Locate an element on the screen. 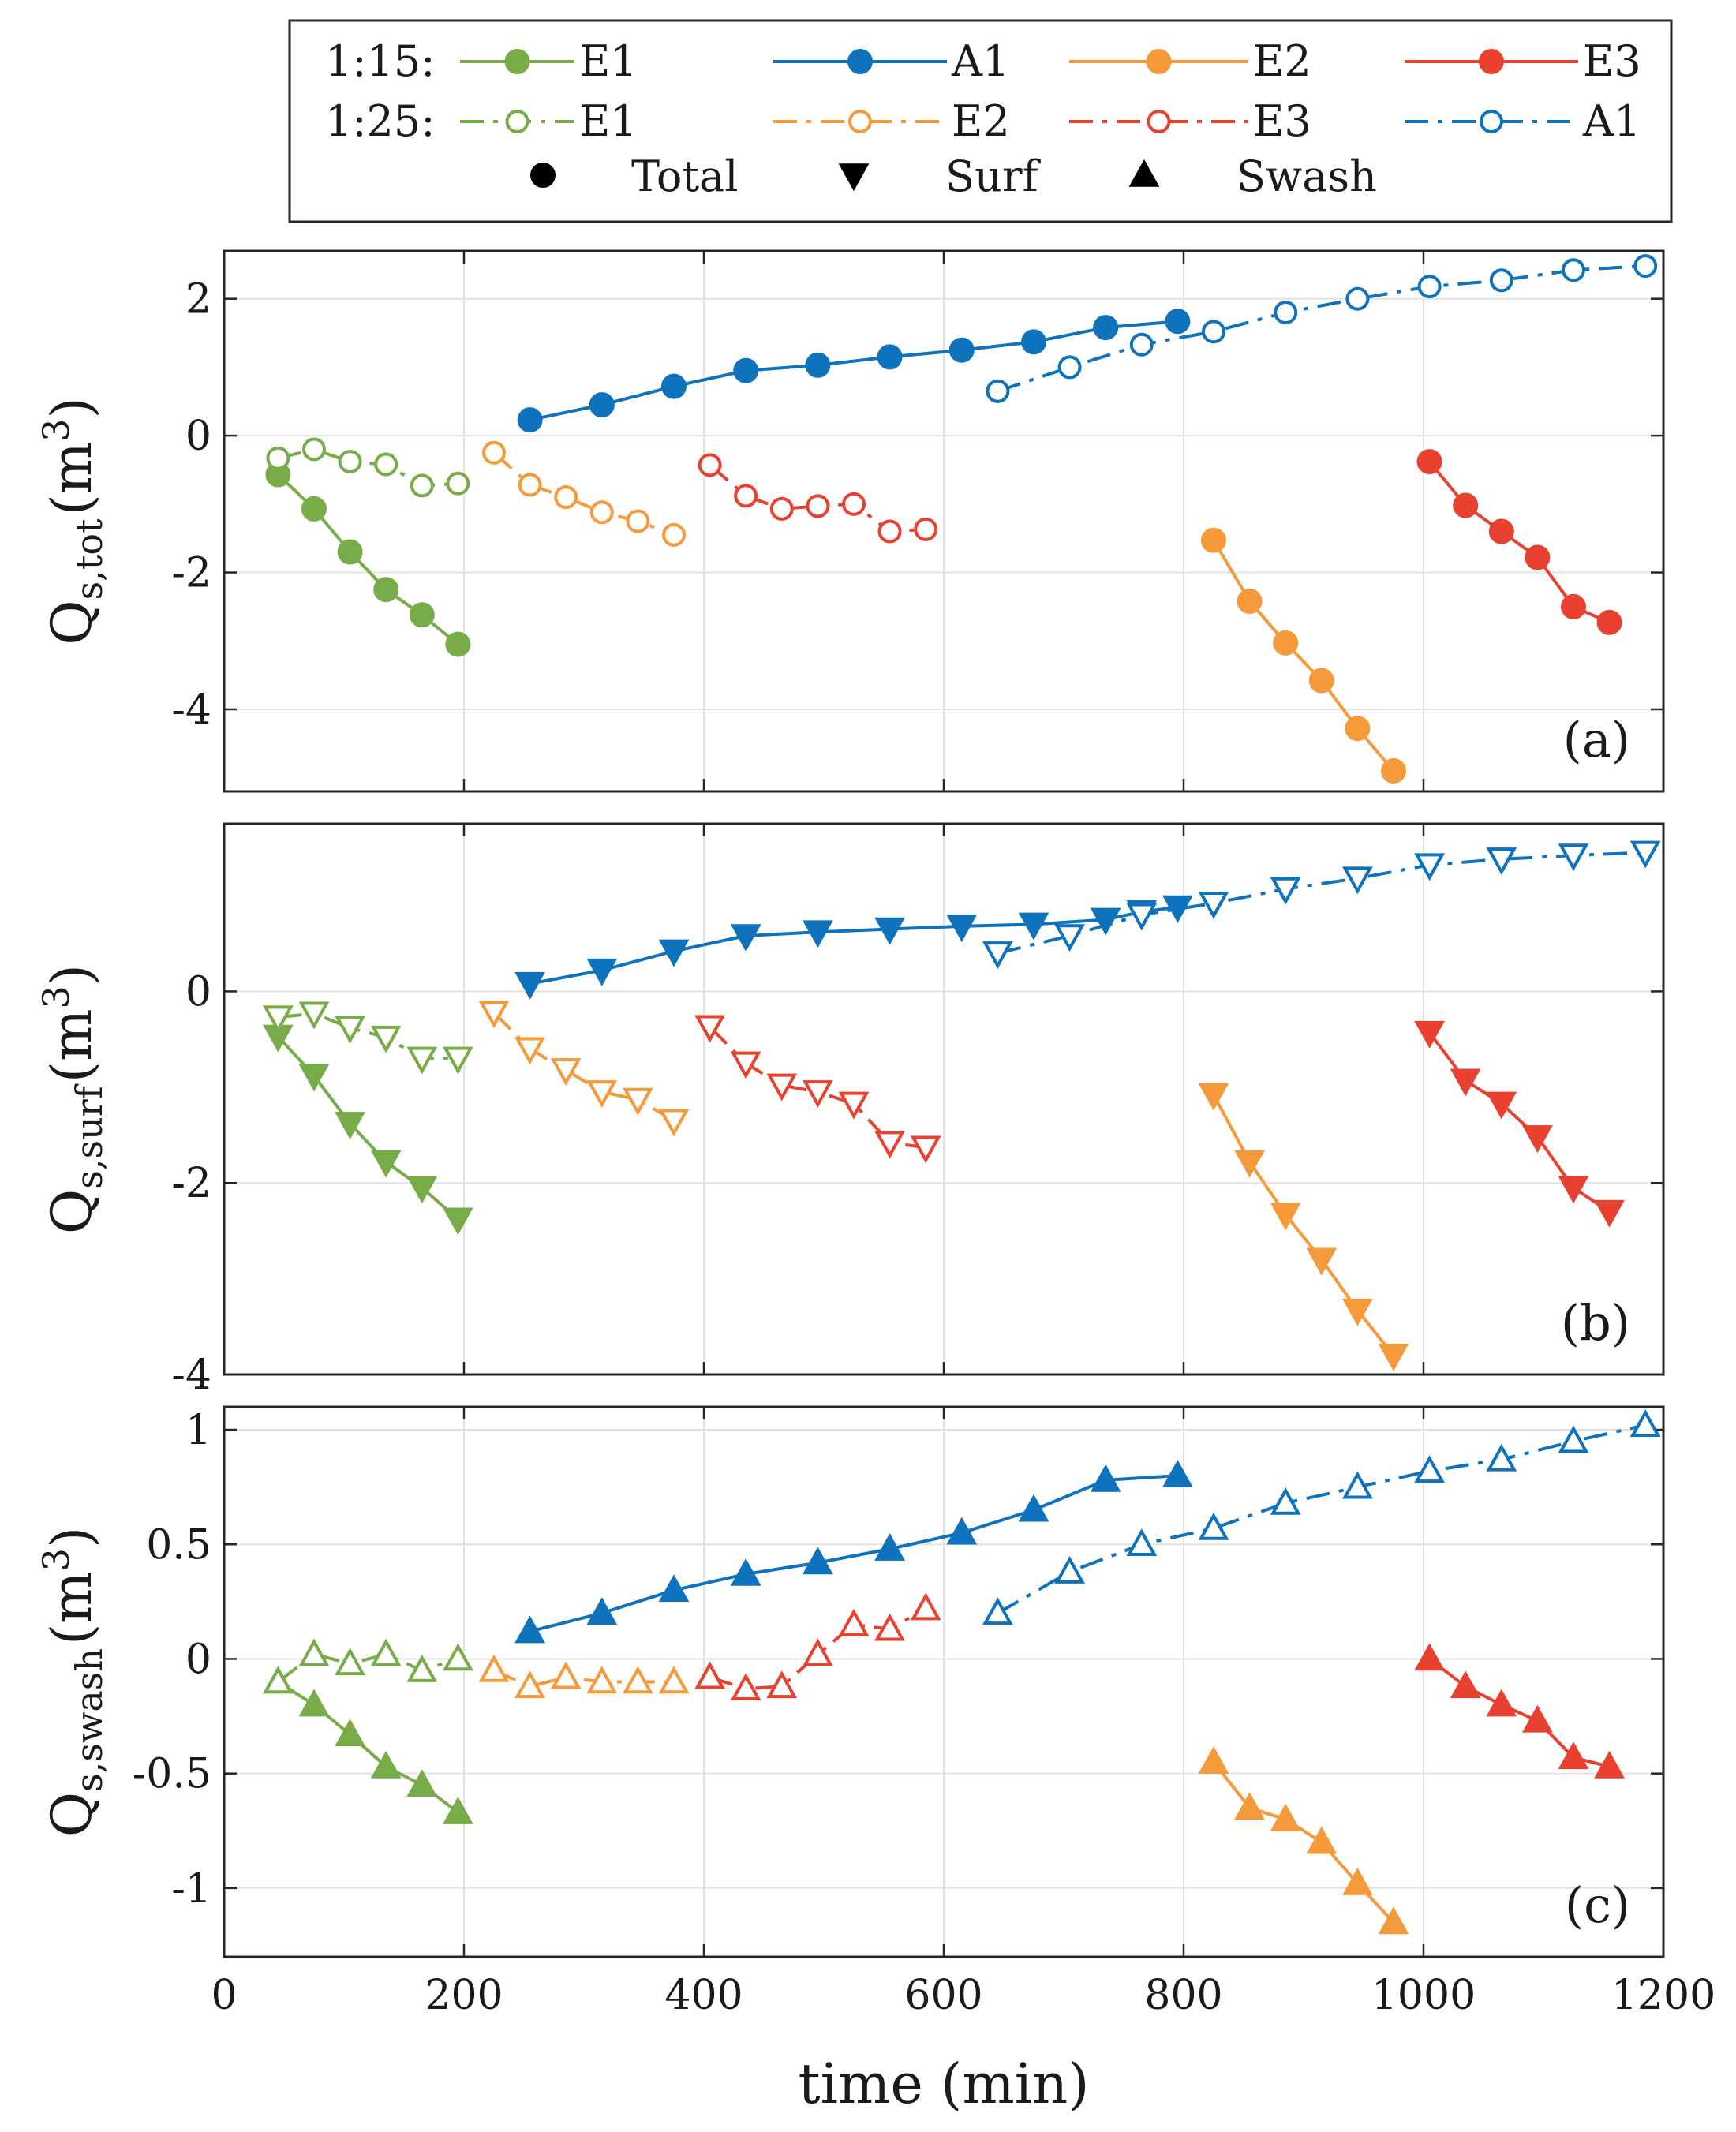  legend-row-label: 1:15: is located at coordinates (380, 61).